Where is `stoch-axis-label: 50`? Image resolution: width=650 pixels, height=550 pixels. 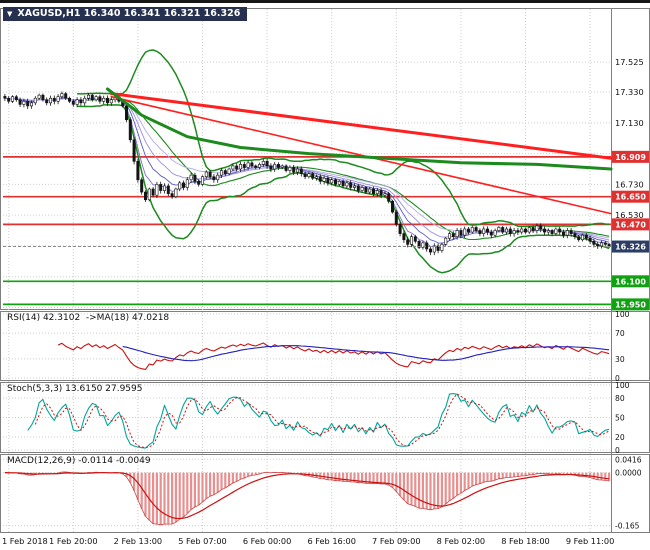
stoch-axis-label: 50 is located at coordinates (620, 418).